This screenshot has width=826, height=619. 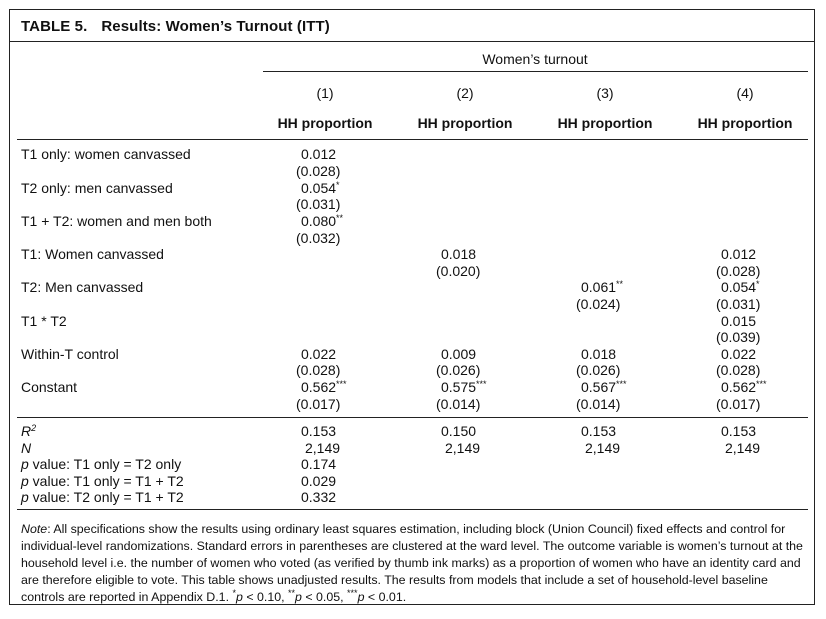 I want to click on stat-r2-c1: 0.153, so click(x=319, y=431).